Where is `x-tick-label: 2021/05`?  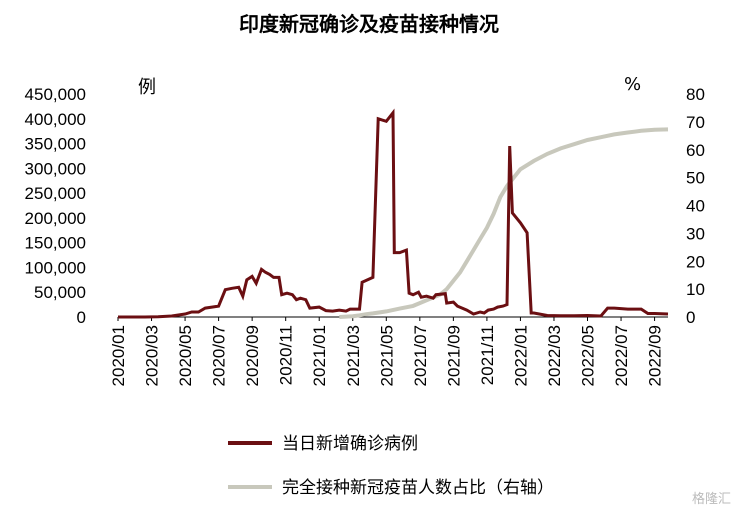 x-tick-label: 2021/05 is located at coordinates (386, 355).